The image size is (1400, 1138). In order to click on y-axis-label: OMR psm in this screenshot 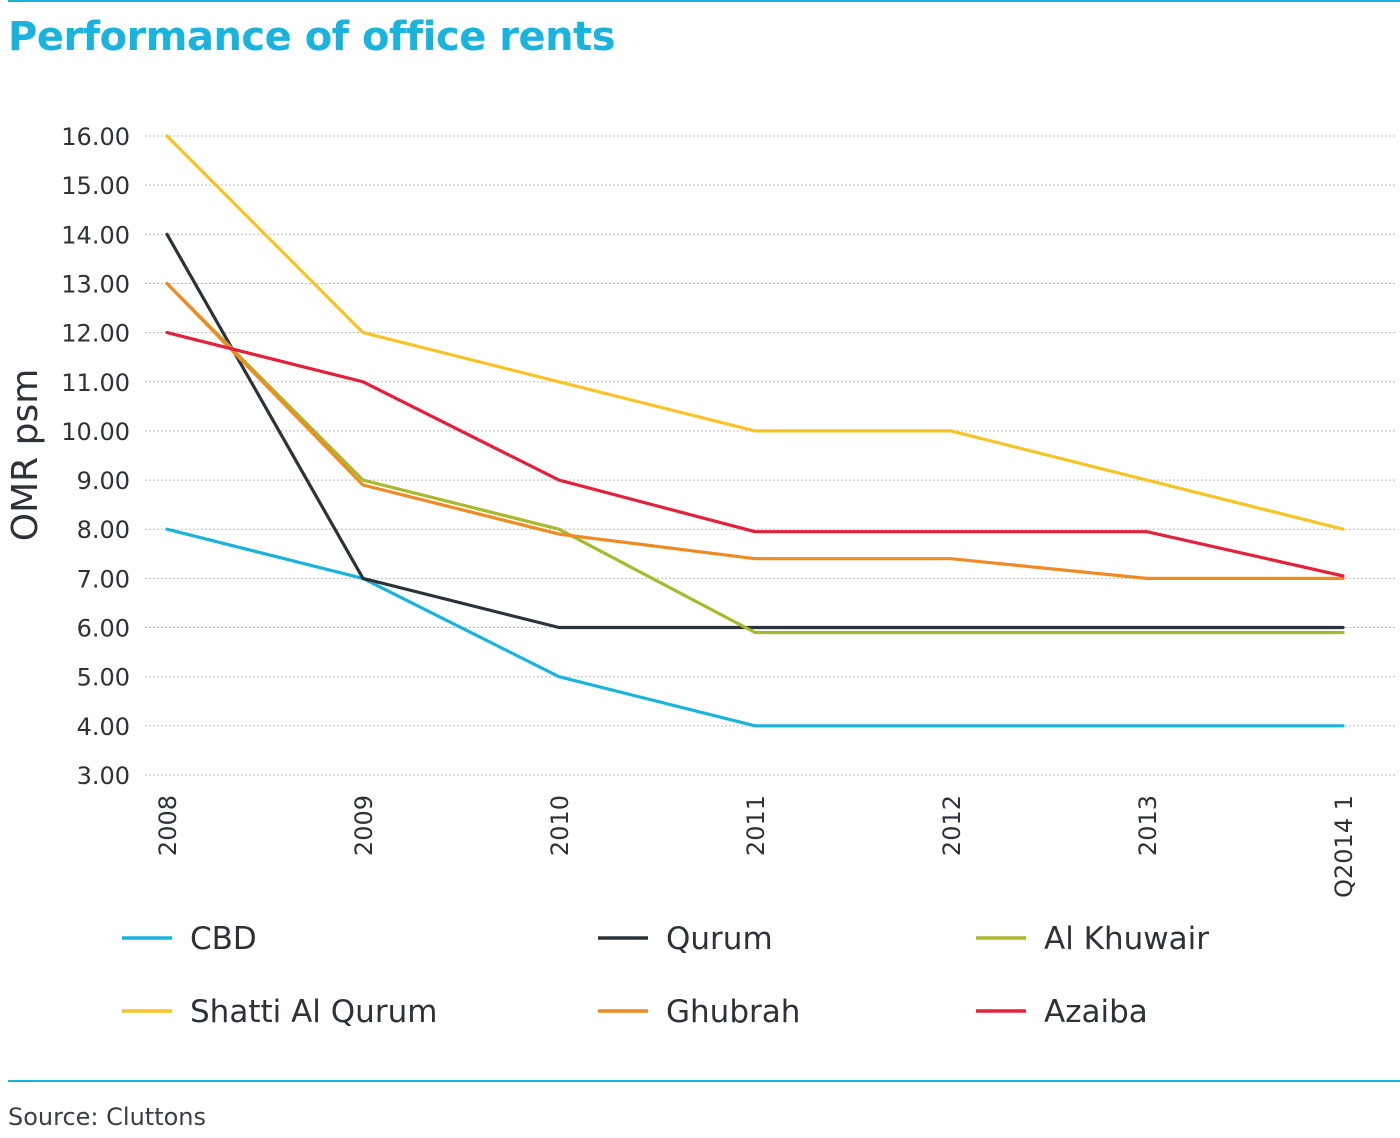, I will do `click(25, 455)`.